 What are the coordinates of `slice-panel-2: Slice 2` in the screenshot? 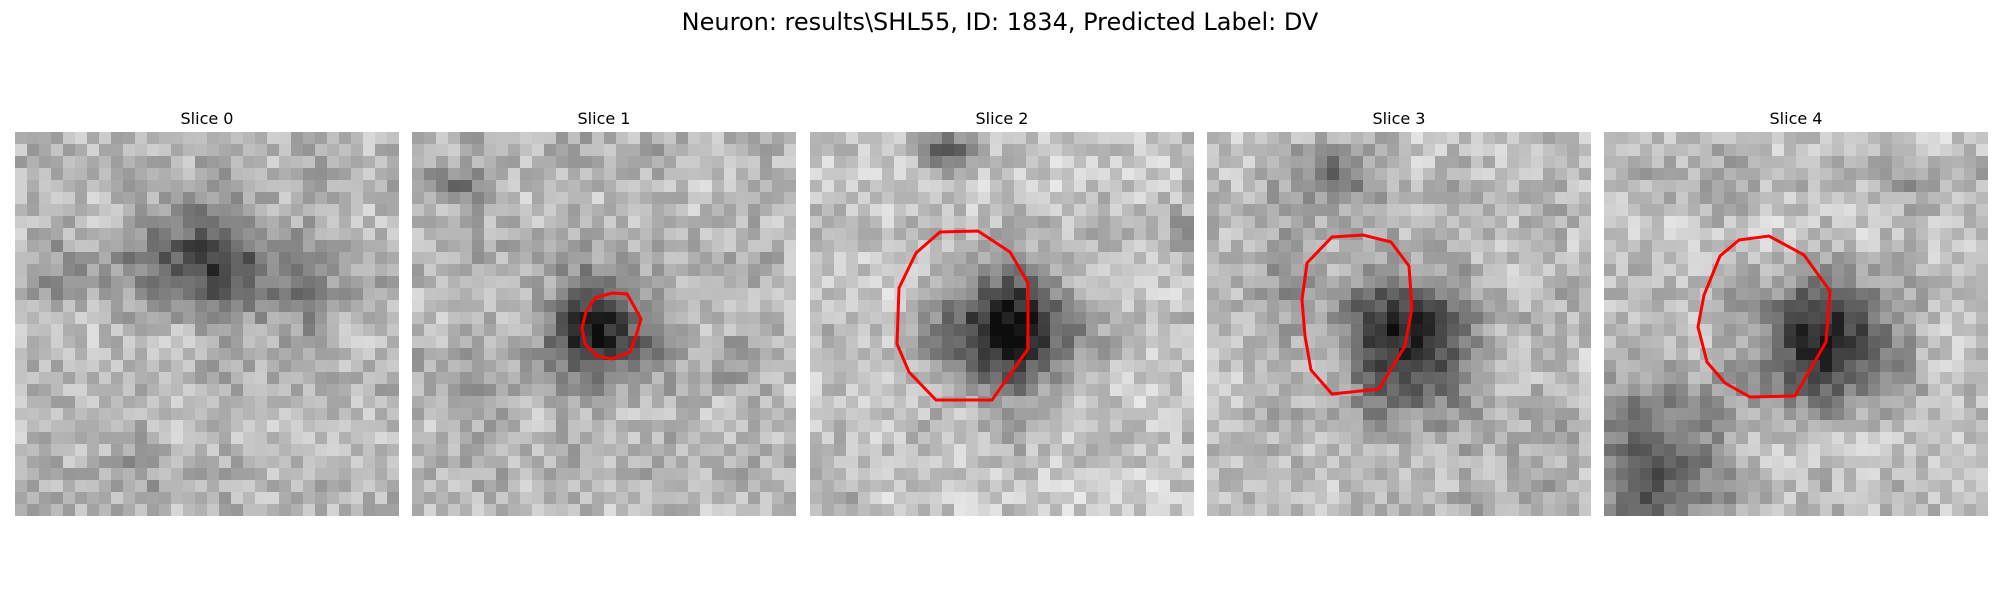 It's located at (1002, 310).